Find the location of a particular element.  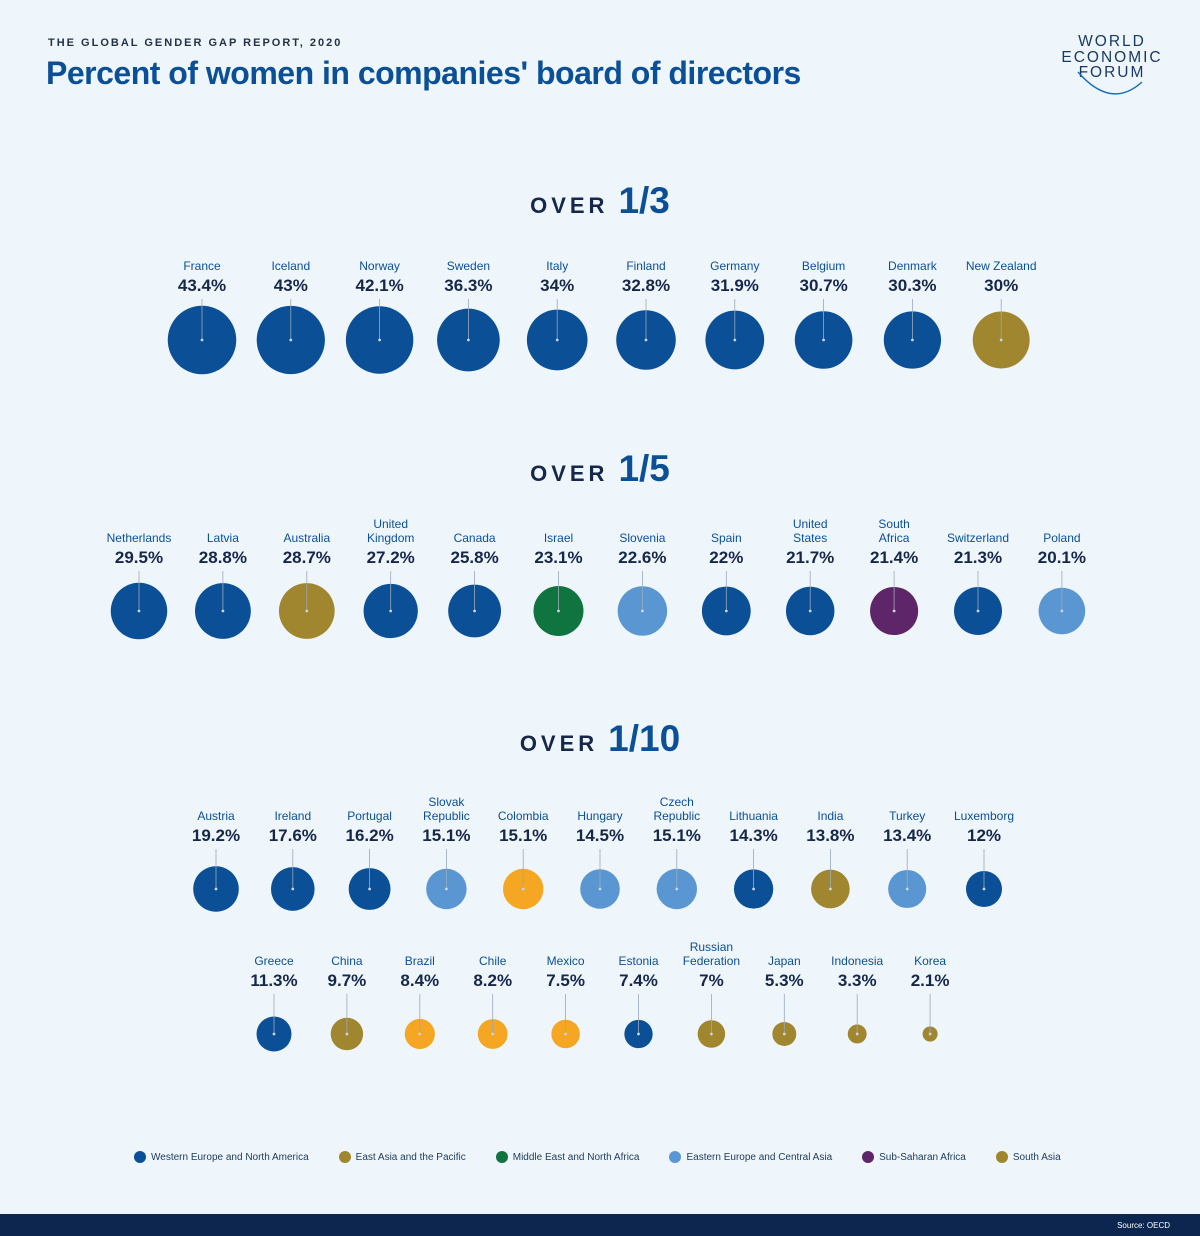

country-label-united-kingdom: United is located at coordinates (390, 524).